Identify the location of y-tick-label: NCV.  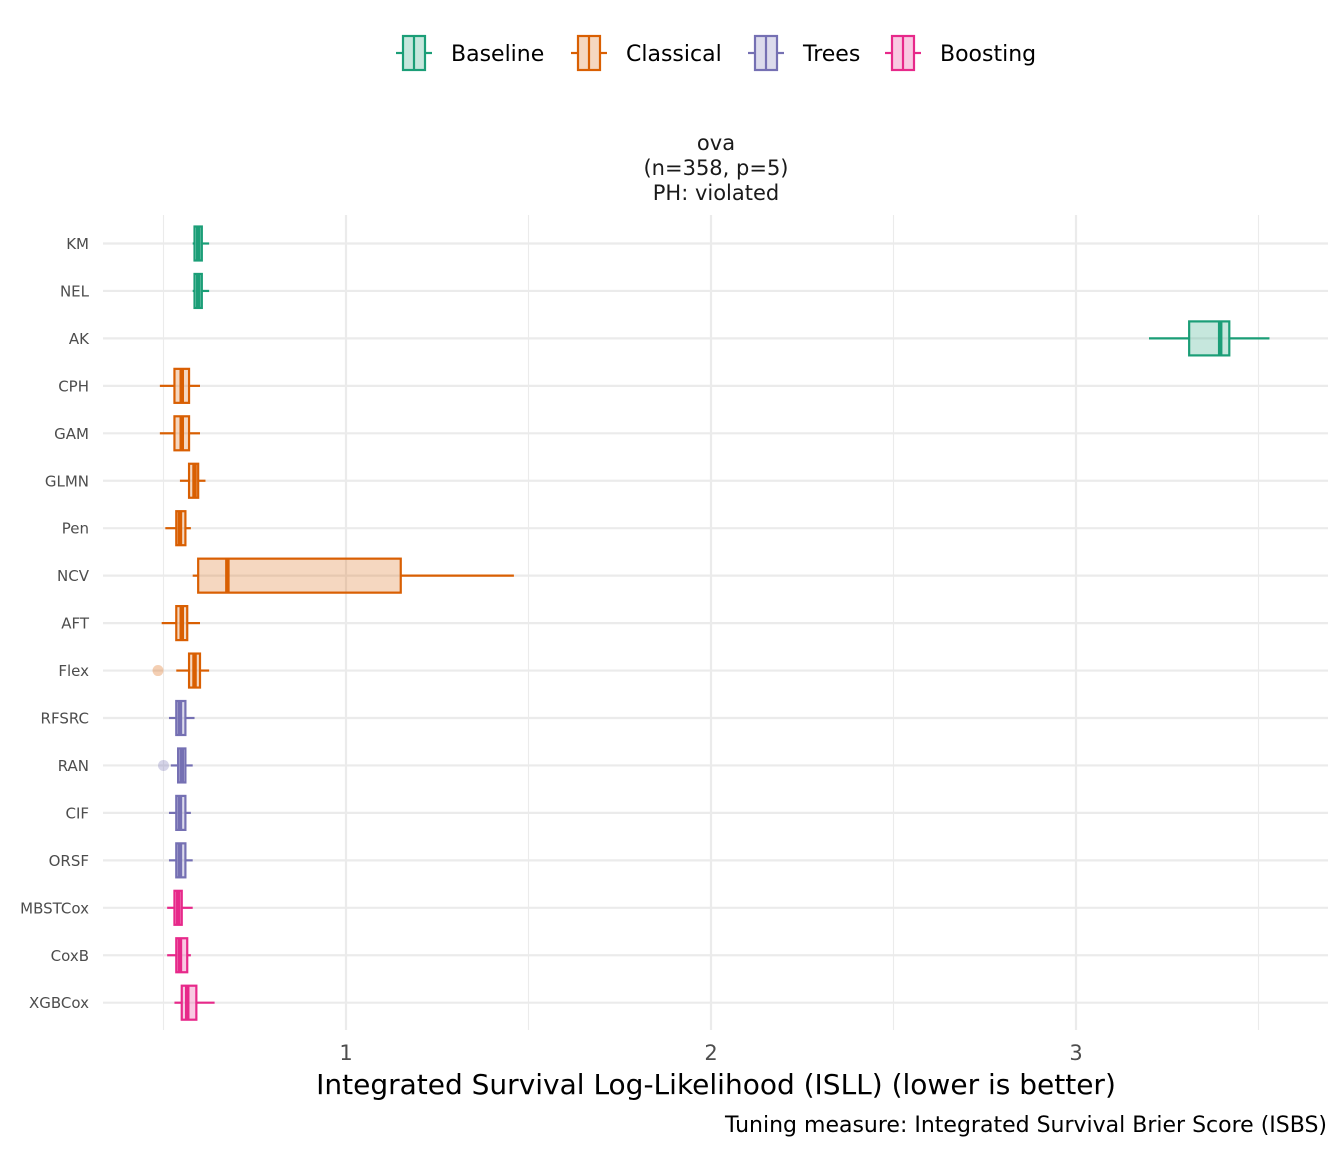
(73, 576).